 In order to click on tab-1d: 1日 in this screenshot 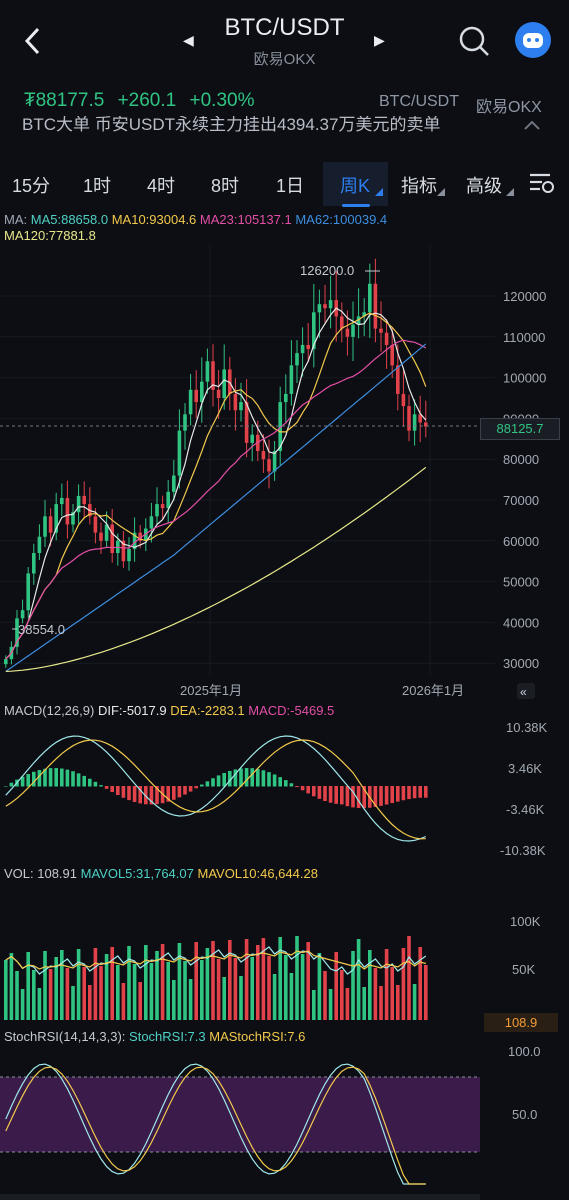, I will do `click(290, 186)`.